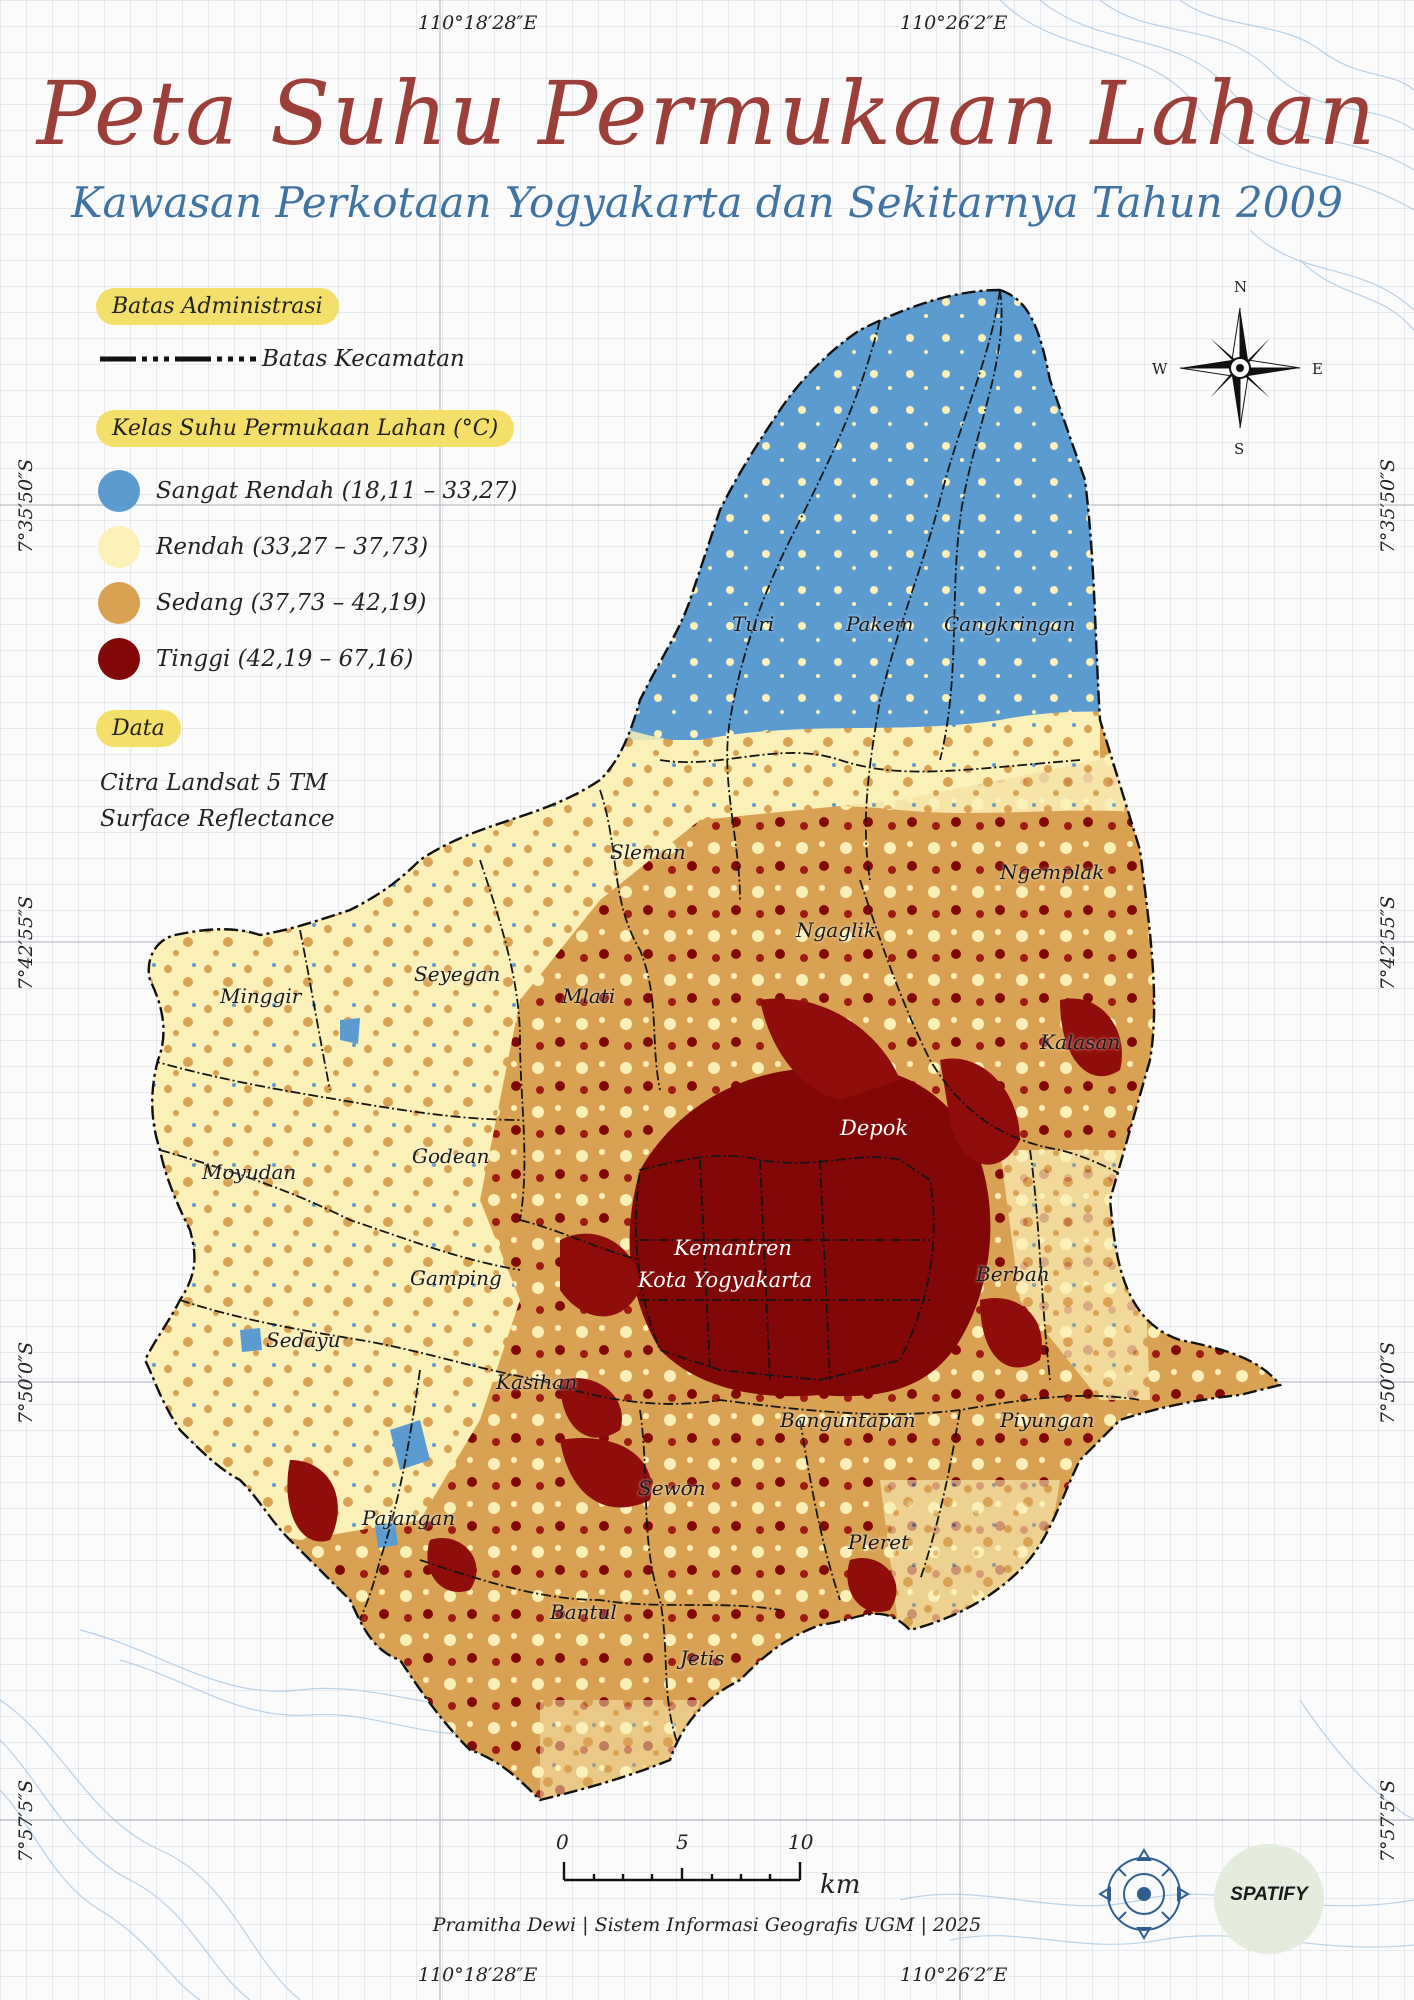  I want to click on legend-label-low: Rendah (33,27 – 37,73), so click(292, 547).